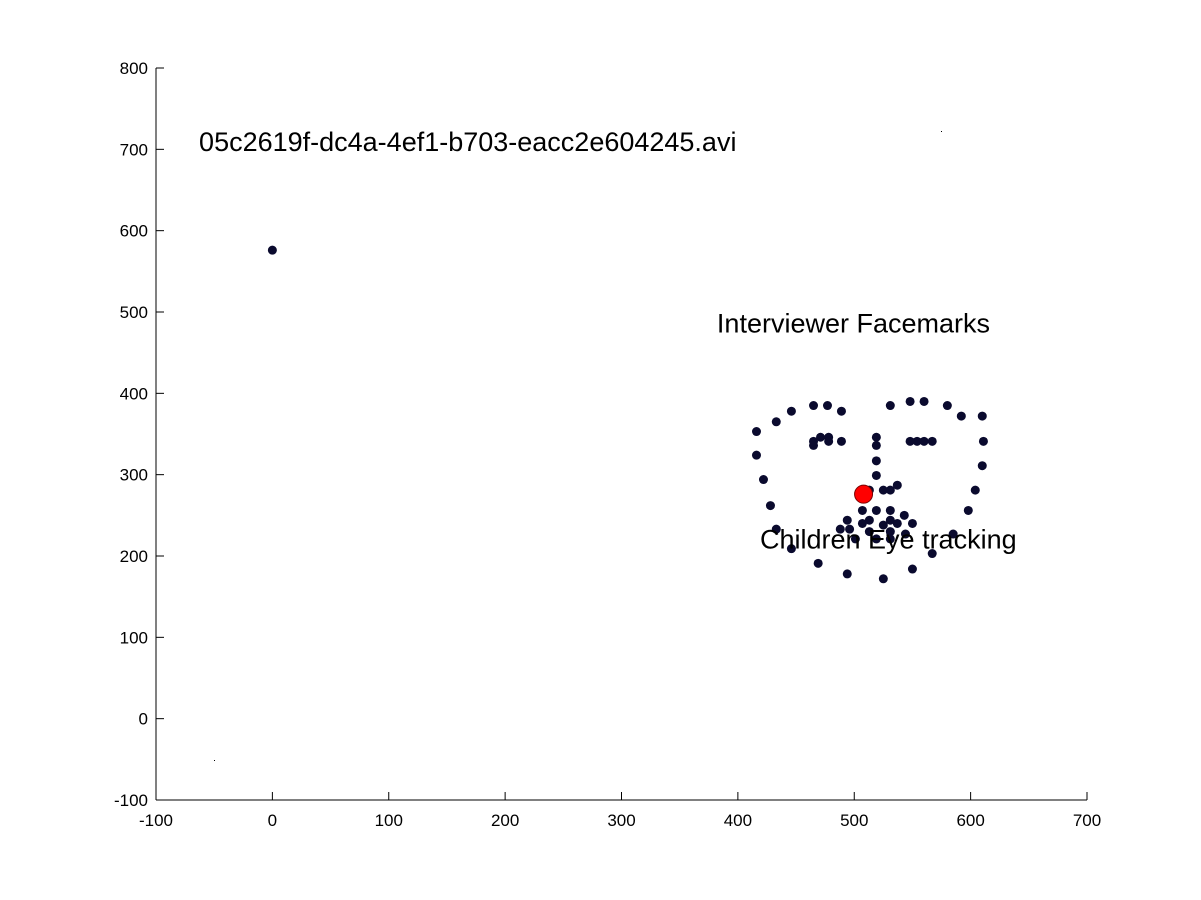 This screenshot has width=1201, height=900. Describe the element at coordinates (272, 820) in the screenshot. I see `x-tick-label: 0` at that location.